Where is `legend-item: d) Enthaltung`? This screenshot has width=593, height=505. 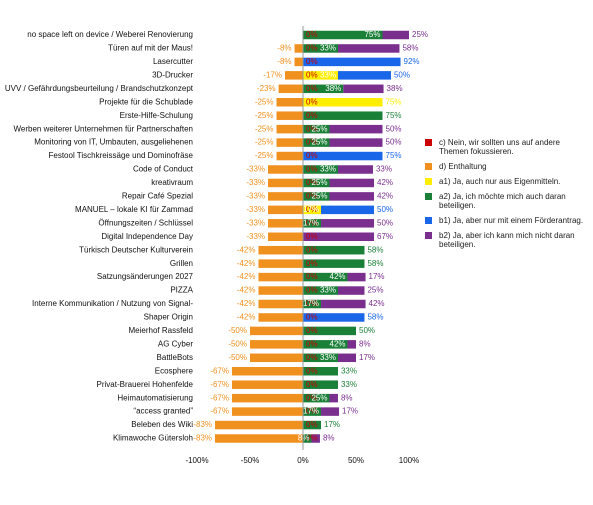 legend-item: d) Enthaltung is located at coordinates (505, 166).